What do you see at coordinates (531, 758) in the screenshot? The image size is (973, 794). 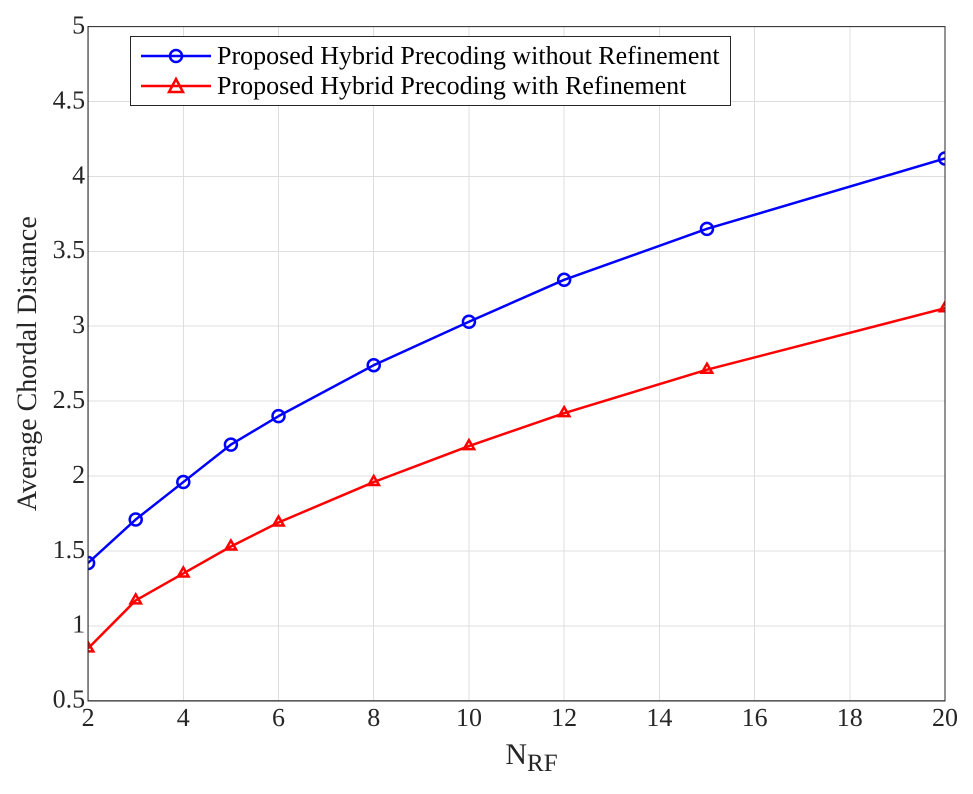 I see `x-axis-title: N$_{RF}$` at bounding box center [531, 758].